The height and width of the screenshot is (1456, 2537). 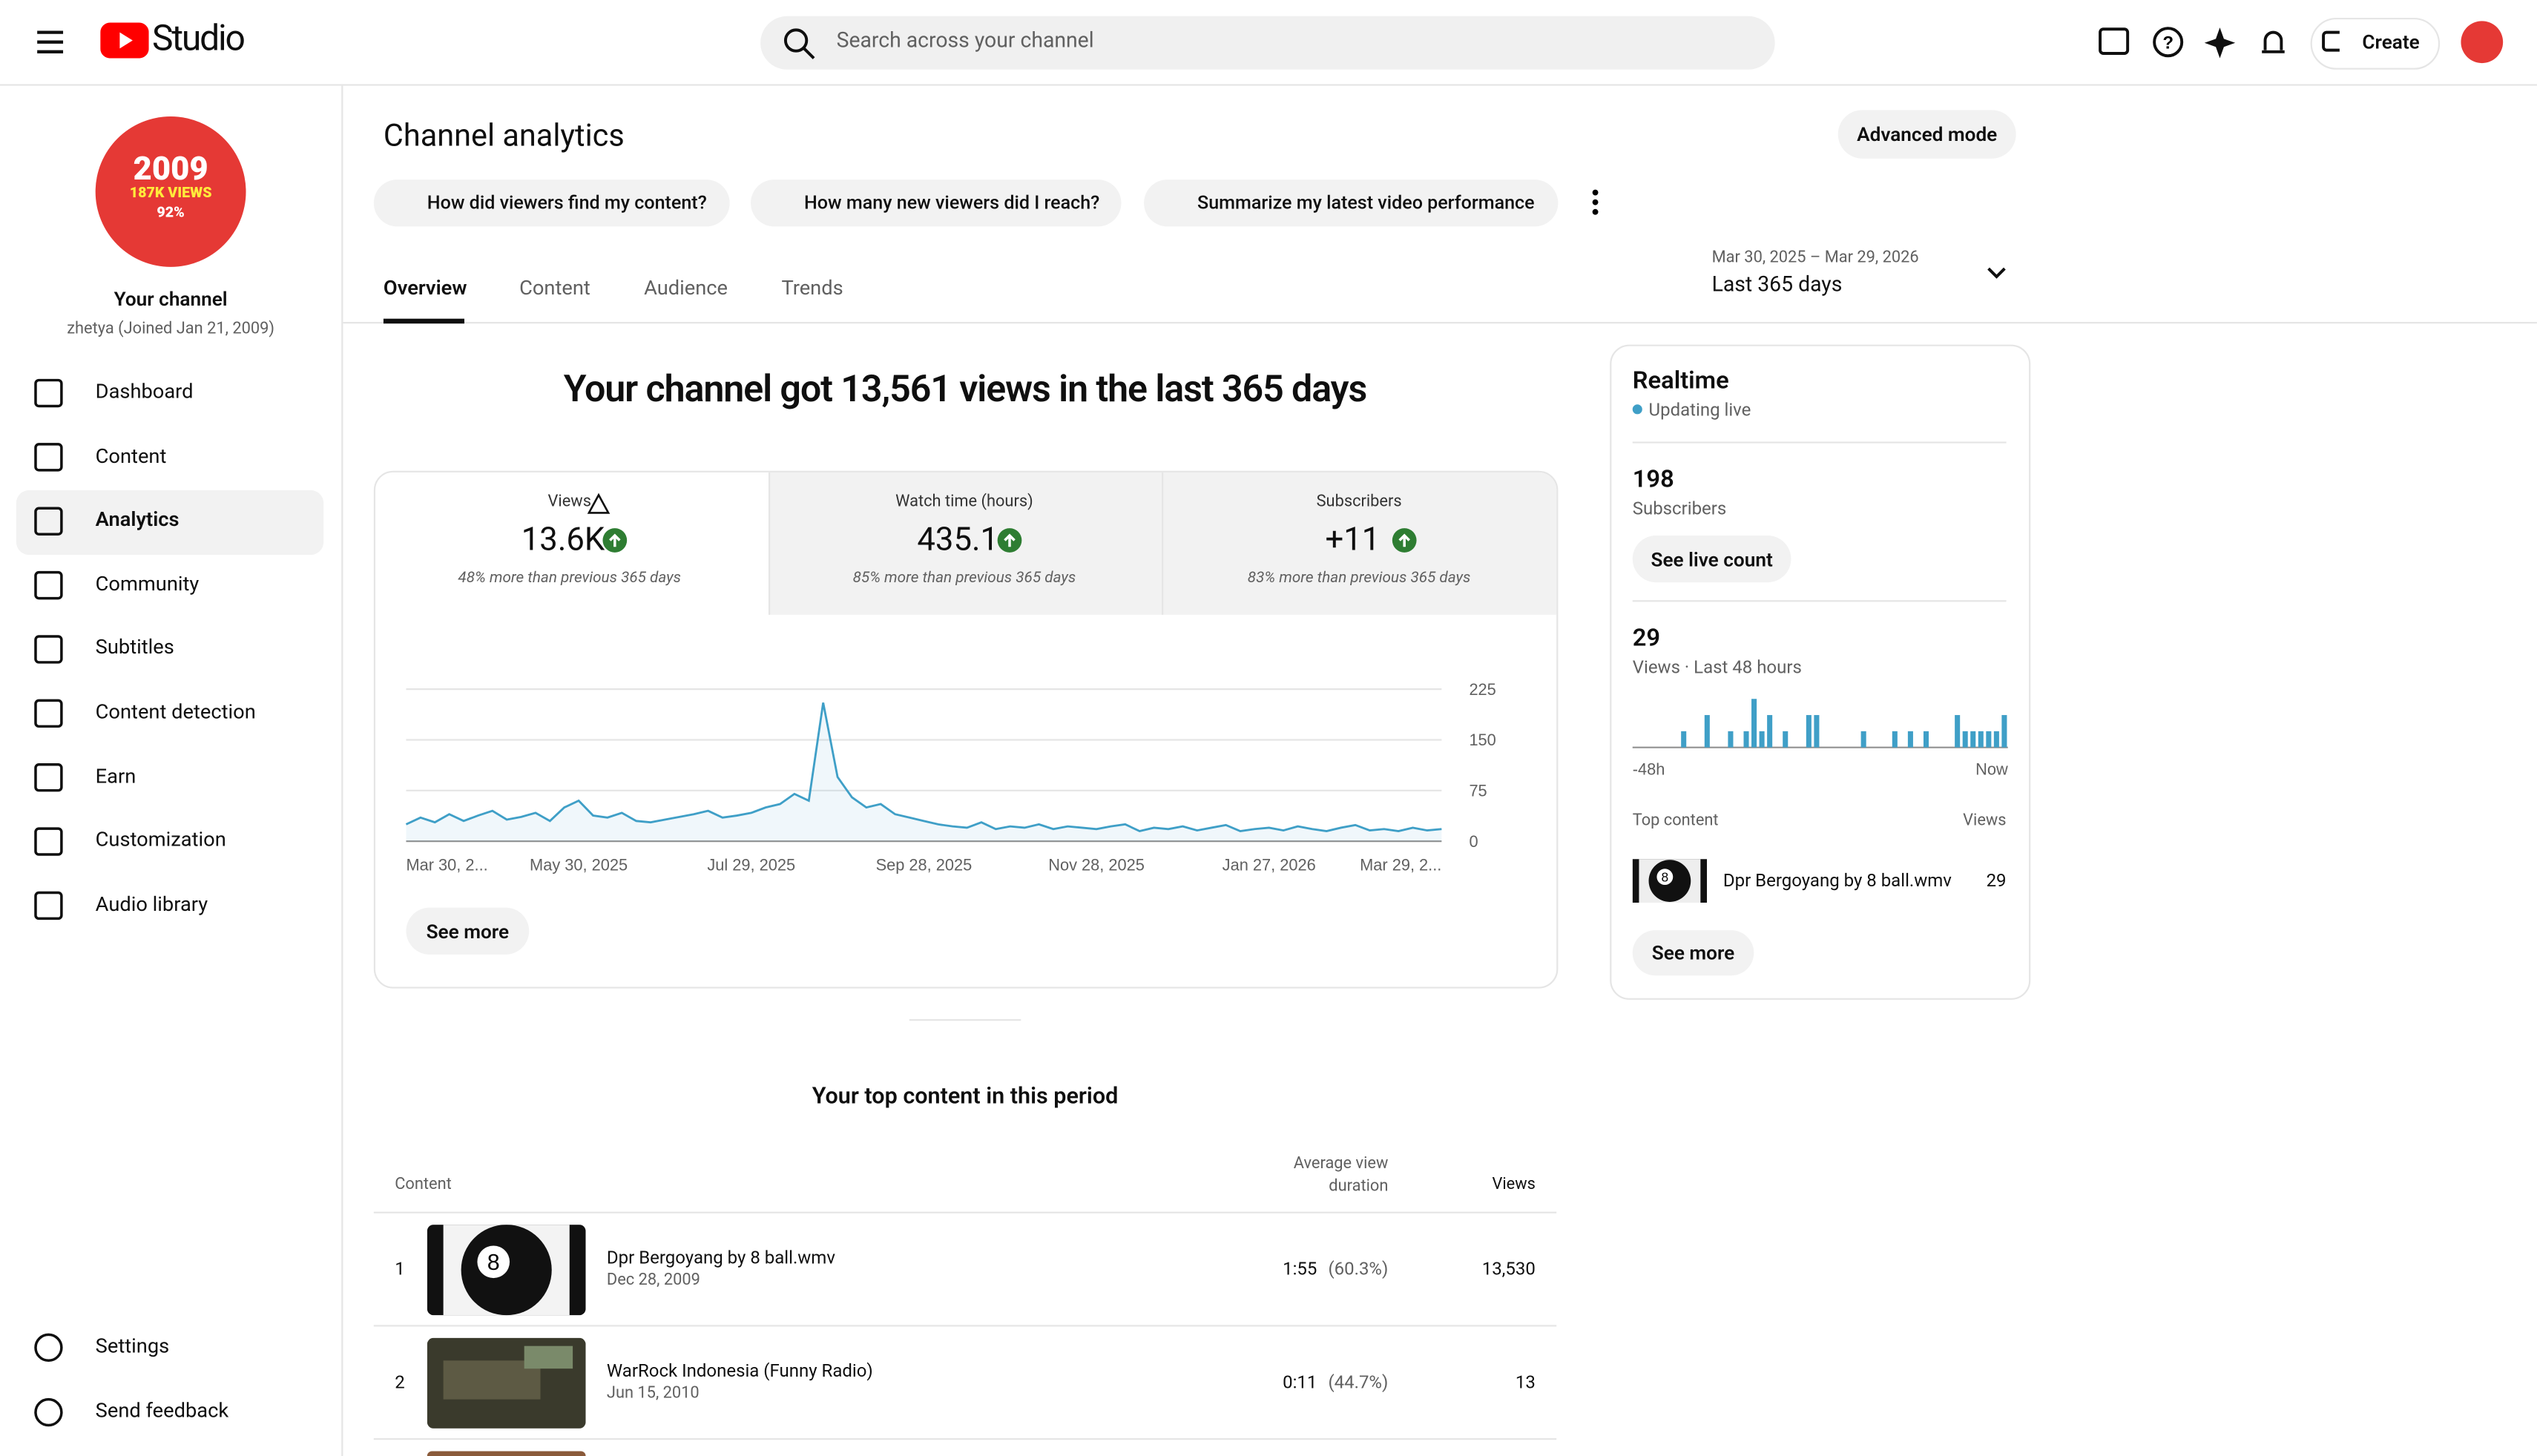 What do you see at coordinates (132, 1347) in the screenshot?
I see `nav-item: Settings` at bounding box center [132, 1347].